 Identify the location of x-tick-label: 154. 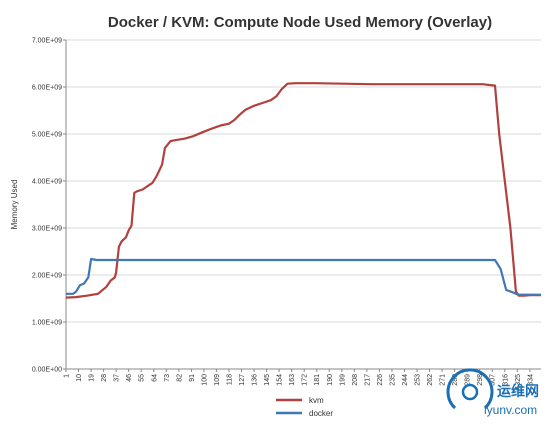
(280, 380).